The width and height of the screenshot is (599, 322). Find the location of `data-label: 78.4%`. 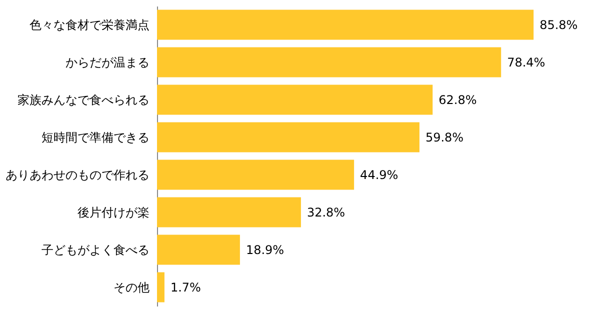

data-label: 78.4% is located at coordinates (526, 62).